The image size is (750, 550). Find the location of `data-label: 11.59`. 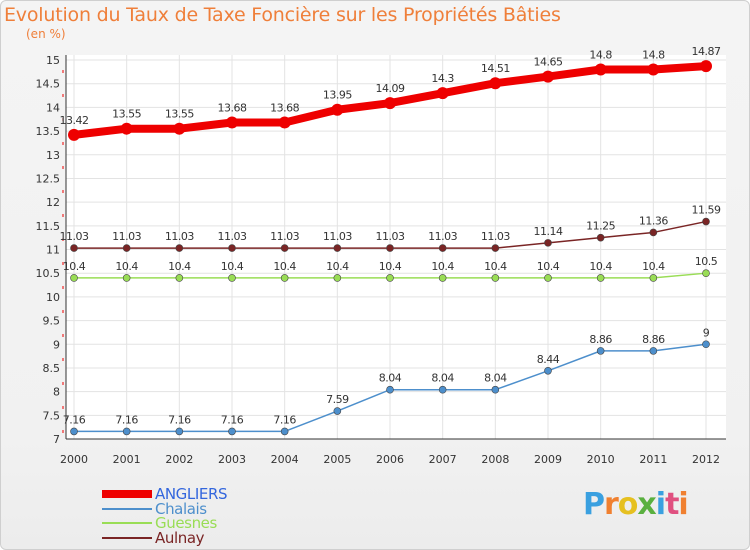

data-label: 11.59 is located at coordinates (706, 210).